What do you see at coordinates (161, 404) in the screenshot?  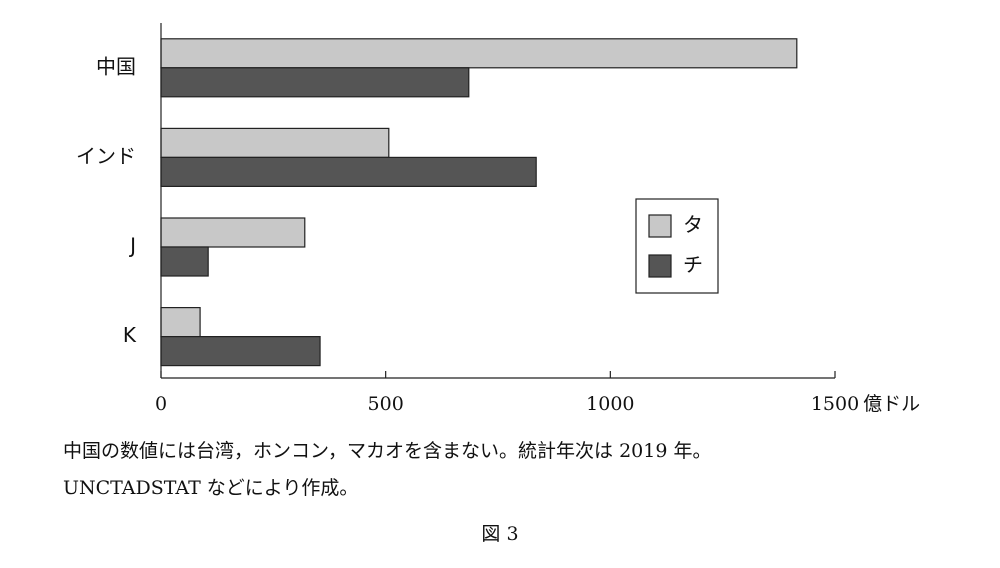 I see `x-tick-label: 0` at bounding box center [161, 404].